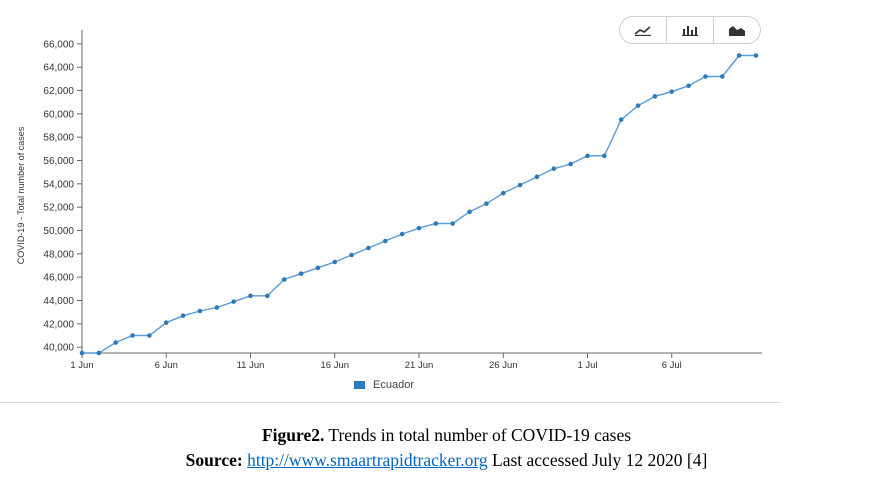  I want to click on y-tick-label: 48,000, so click(58, 254).